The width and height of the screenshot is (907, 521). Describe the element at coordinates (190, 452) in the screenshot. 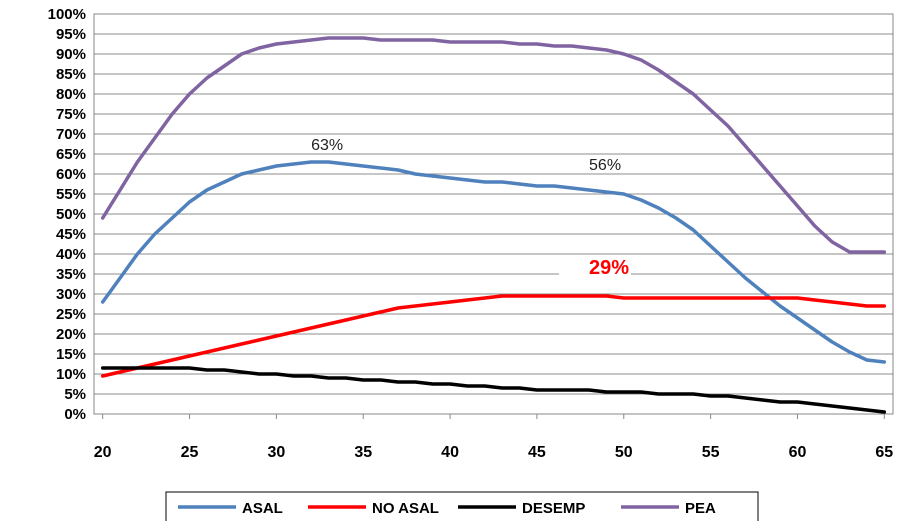

I see `x-tick-label: 25` at that location.